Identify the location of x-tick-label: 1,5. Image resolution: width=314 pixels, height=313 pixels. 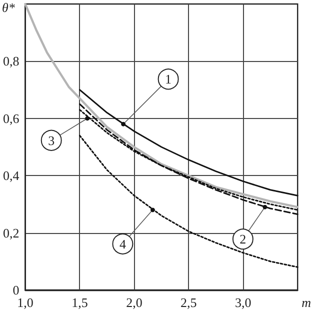
(80, 302).